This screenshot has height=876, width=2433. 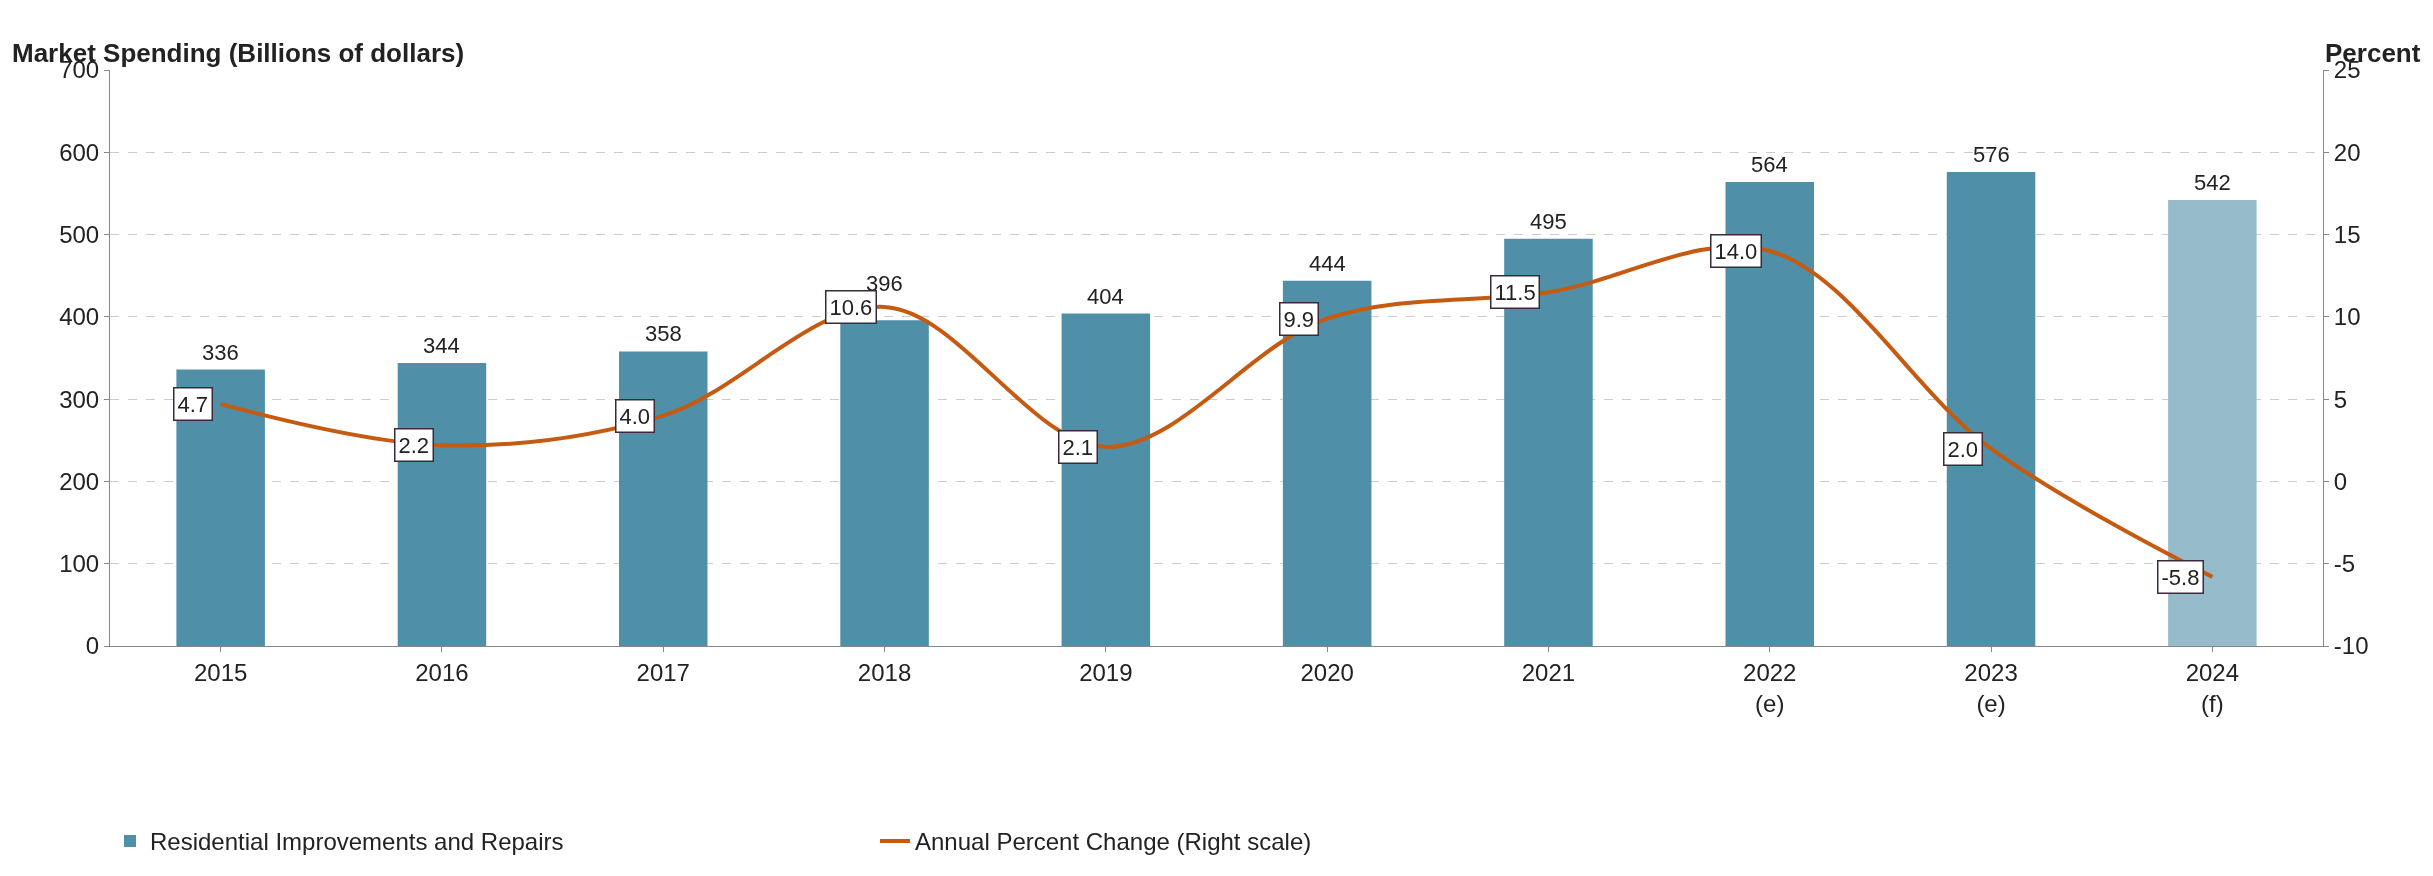 I want to click on data-label: 2.0, so click(x=1963, y=449).